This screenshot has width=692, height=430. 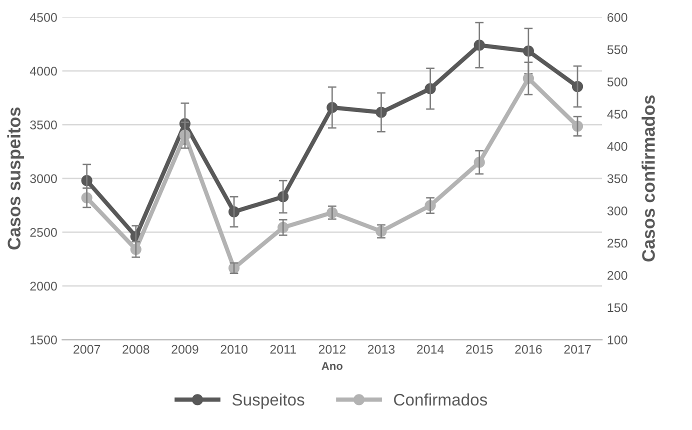 What do you see at coordinates (618, 340) in the screenshot?
I see `y2-tick-label: 100` at bounding box center [618, 340].